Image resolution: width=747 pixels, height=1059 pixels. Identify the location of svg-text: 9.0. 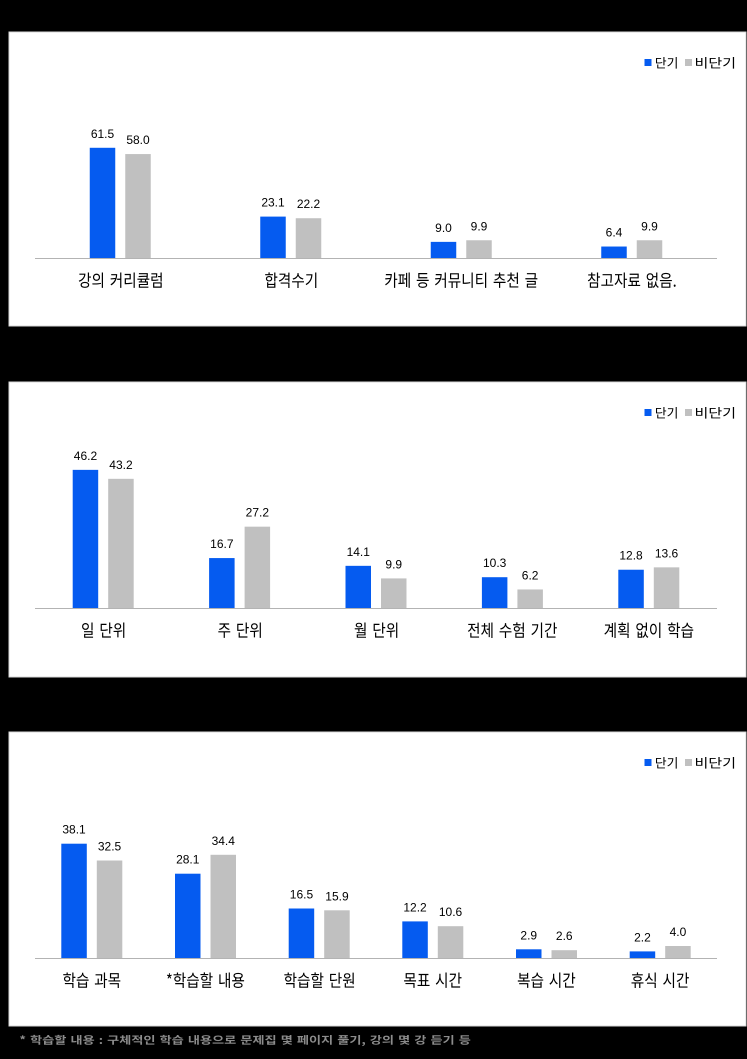
(443, 228).